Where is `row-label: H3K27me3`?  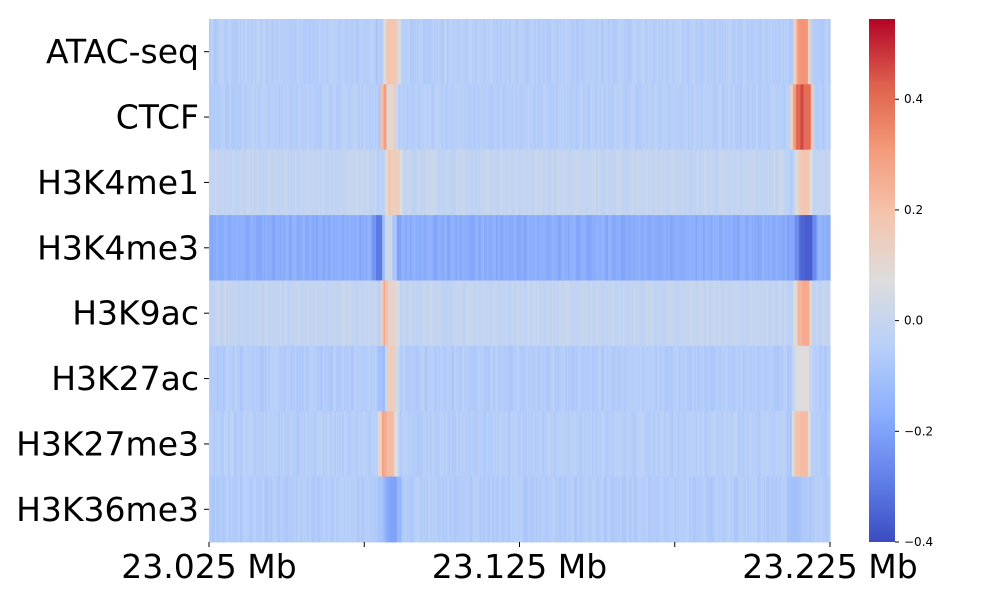 row-label: H3K27me3 is located at coordinates (107, 443).